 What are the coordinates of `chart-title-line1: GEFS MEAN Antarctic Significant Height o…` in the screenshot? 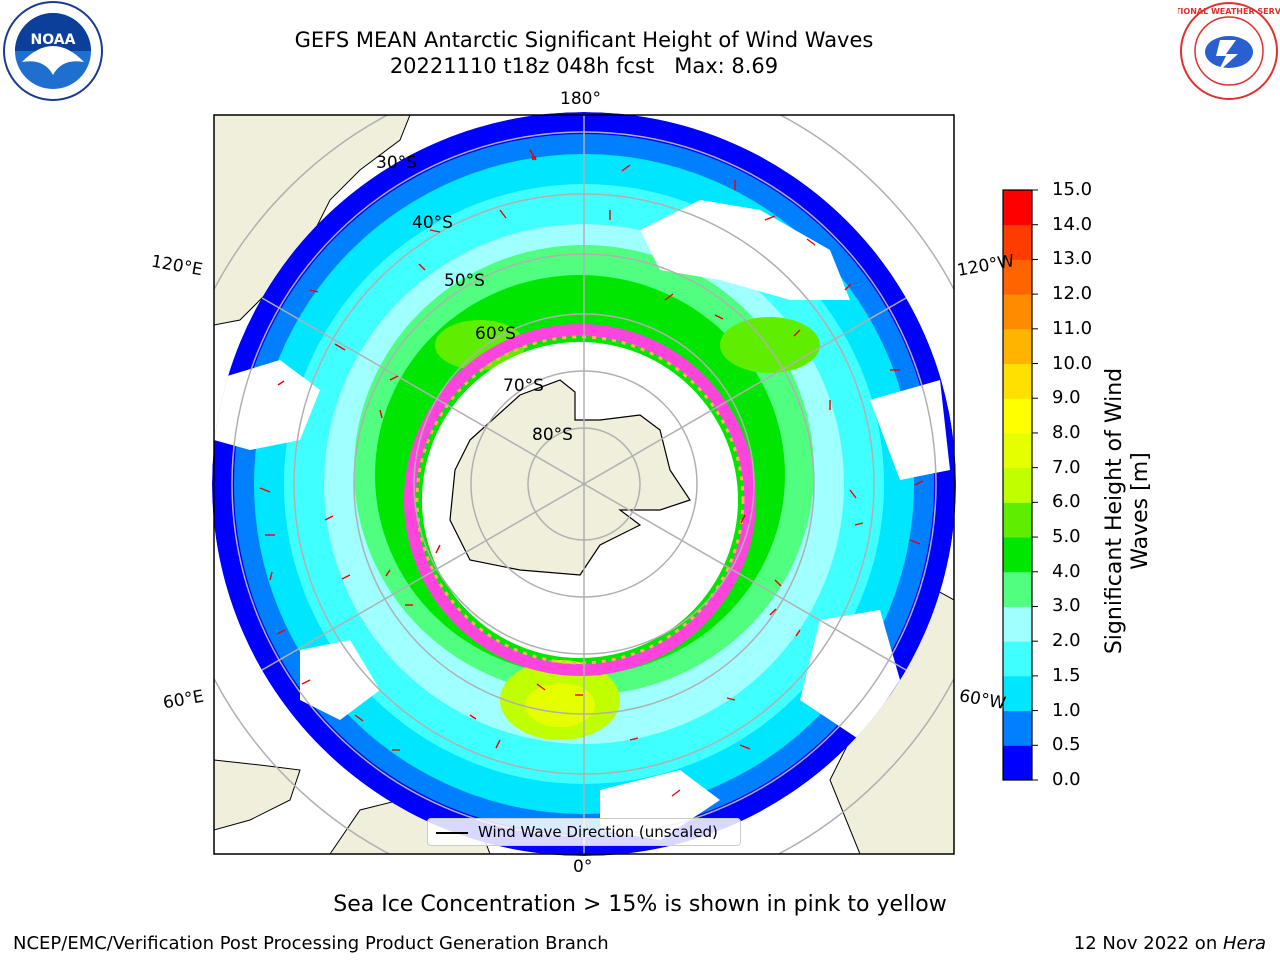 It's located at (584, 40).